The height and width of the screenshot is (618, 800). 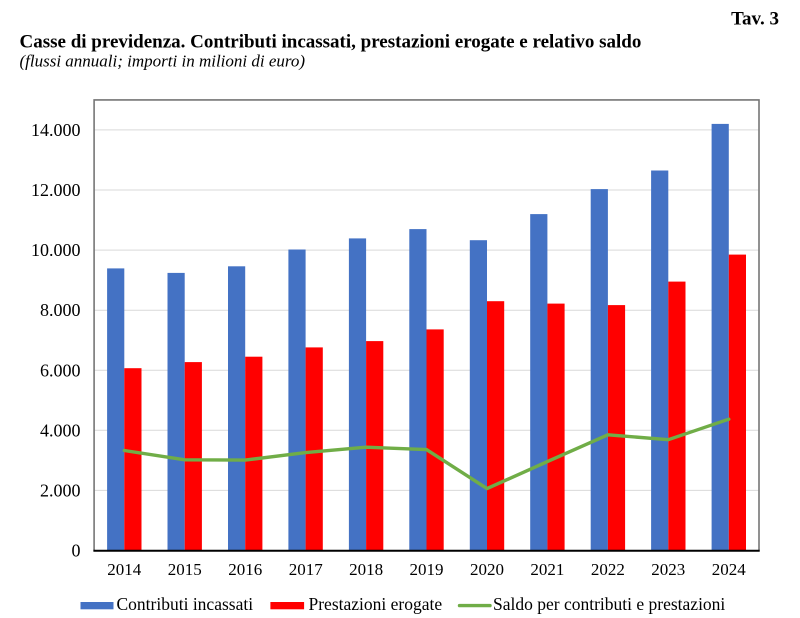 I want to click on svg-text: 2015, so click(x=185, y=569).